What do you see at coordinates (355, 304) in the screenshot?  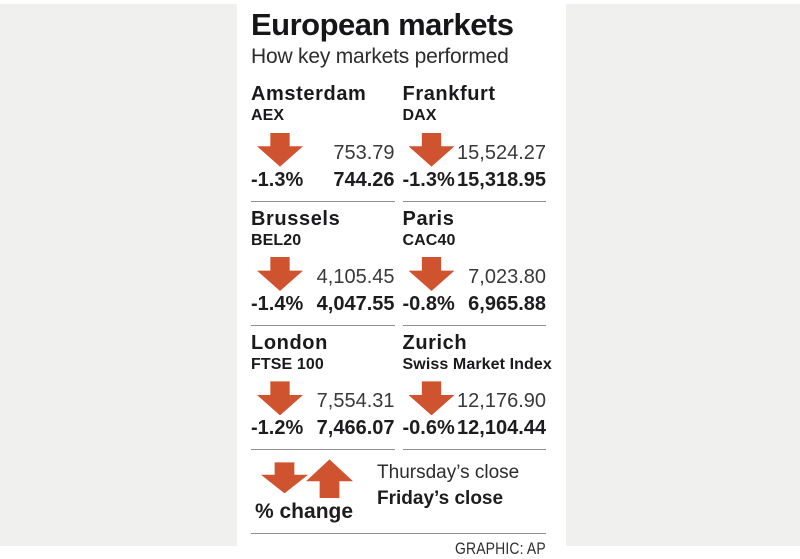 I see `market-friday-close: 4,047.55` at bounding box center [355, 304].